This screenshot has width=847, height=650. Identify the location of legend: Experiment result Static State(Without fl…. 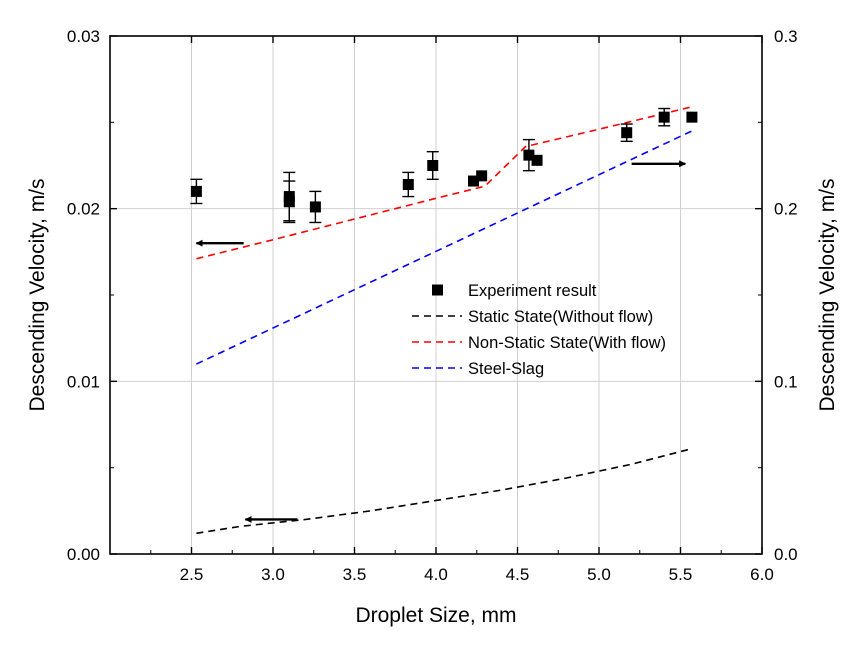
(539, 330).